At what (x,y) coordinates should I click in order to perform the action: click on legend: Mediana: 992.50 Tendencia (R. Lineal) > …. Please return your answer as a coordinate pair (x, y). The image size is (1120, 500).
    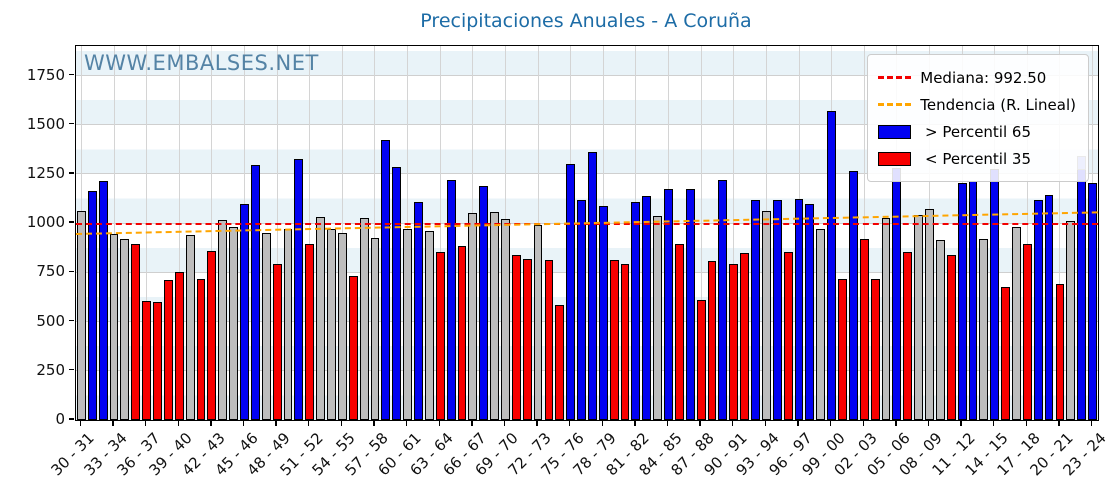
    Looking at the image, I should click on (978, 118).